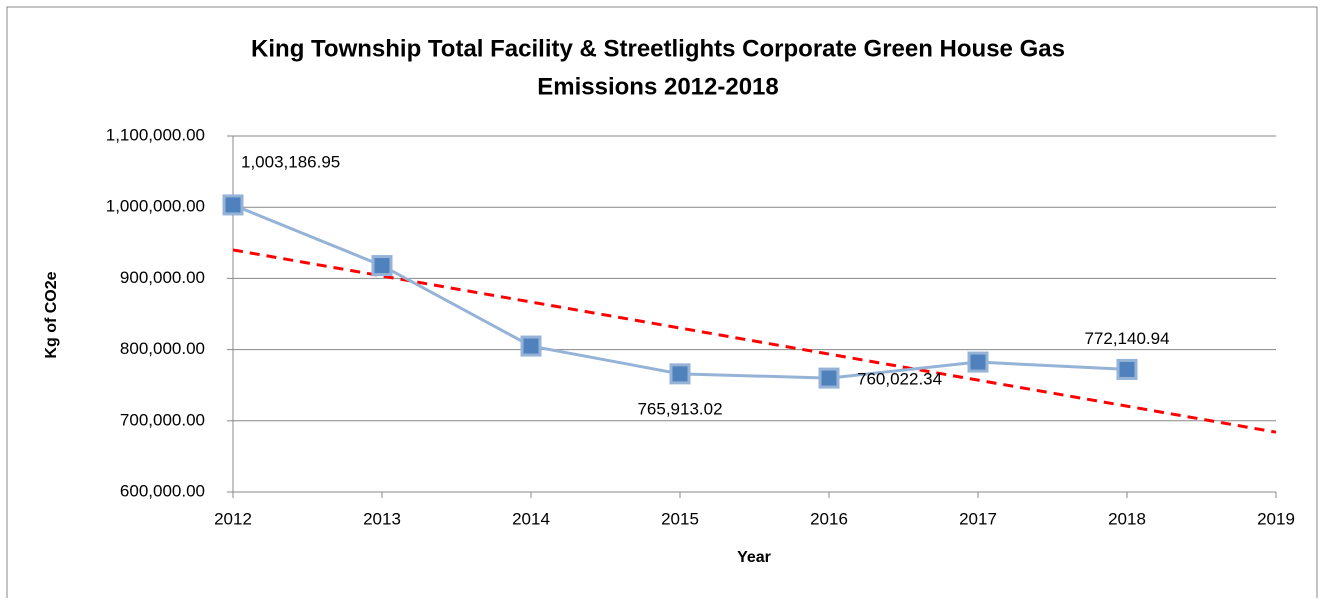 This screenshot has width=1325, height=603. I want to click on x-tick-label: 2017, so click(978, 518).